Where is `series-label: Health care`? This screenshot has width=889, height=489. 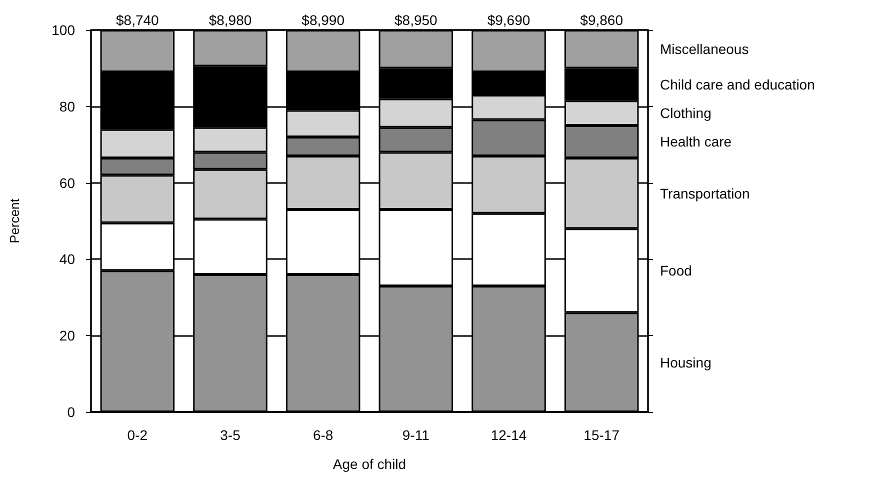 series-label: Health care is located at coordinates (696, 142).